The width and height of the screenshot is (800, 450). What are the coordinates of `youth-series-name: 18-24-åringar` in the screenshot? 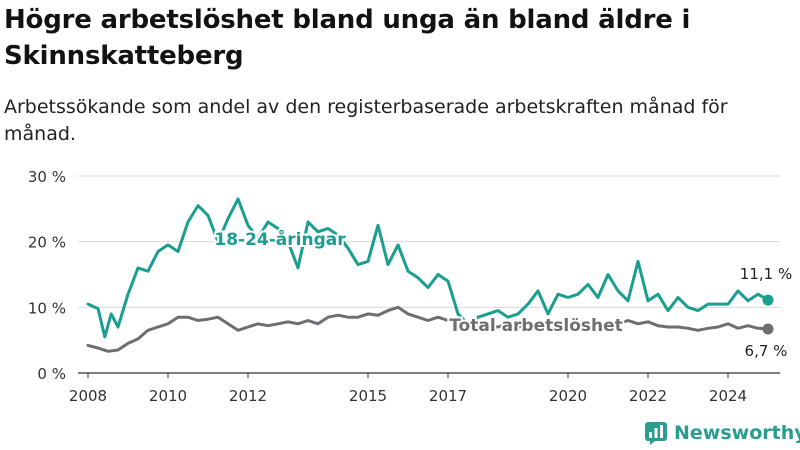 It's located at (280, 239).